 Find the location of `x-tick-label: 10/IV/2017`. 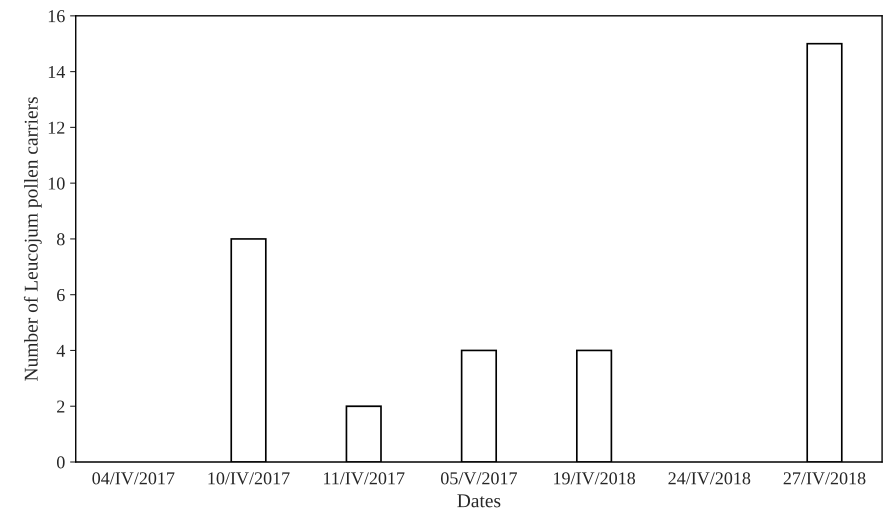

x-tick-label: 10/IV/2017 is located at coordinates (249, 478).